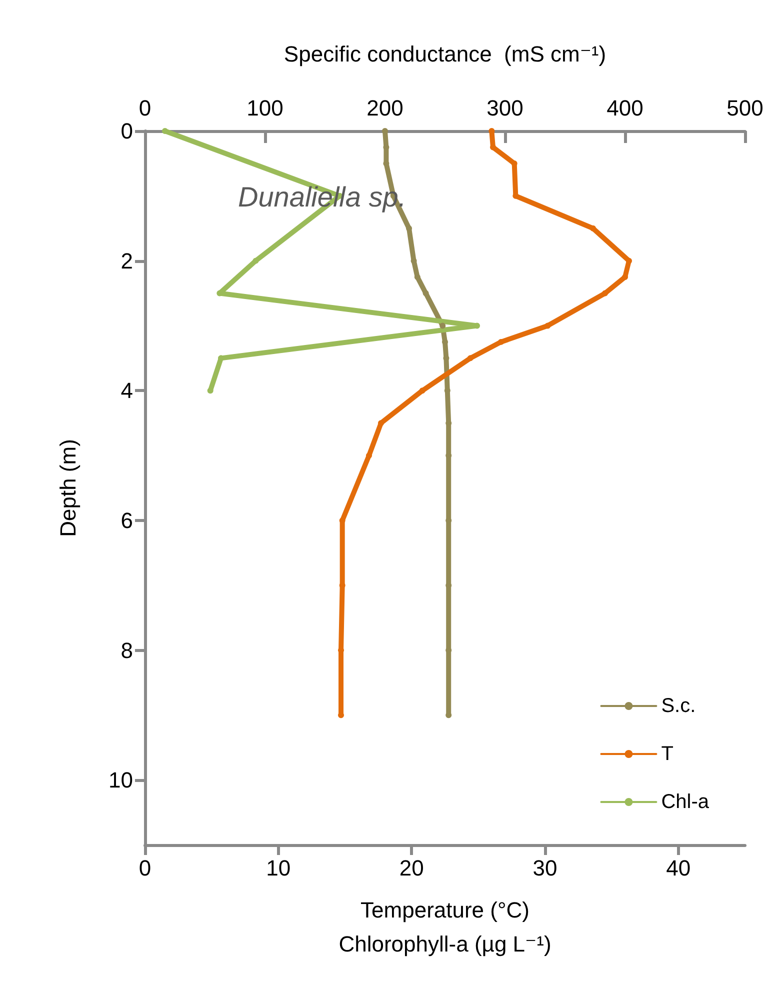  Describe the element at coordinates (625, 108) in the screenshot. I see `x2-tick-label: 400` at that location.